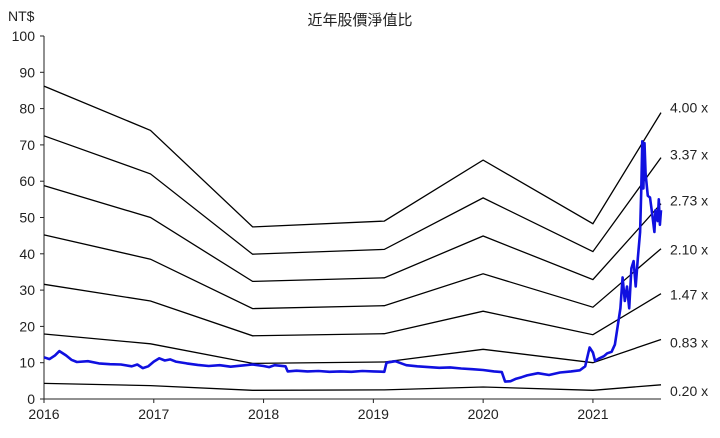 The width and height of the screenshot is (720, 438). Describe the element at coordinates (27, 145) in the screenshot. I see `y-tick-label-70: 70` at that location.